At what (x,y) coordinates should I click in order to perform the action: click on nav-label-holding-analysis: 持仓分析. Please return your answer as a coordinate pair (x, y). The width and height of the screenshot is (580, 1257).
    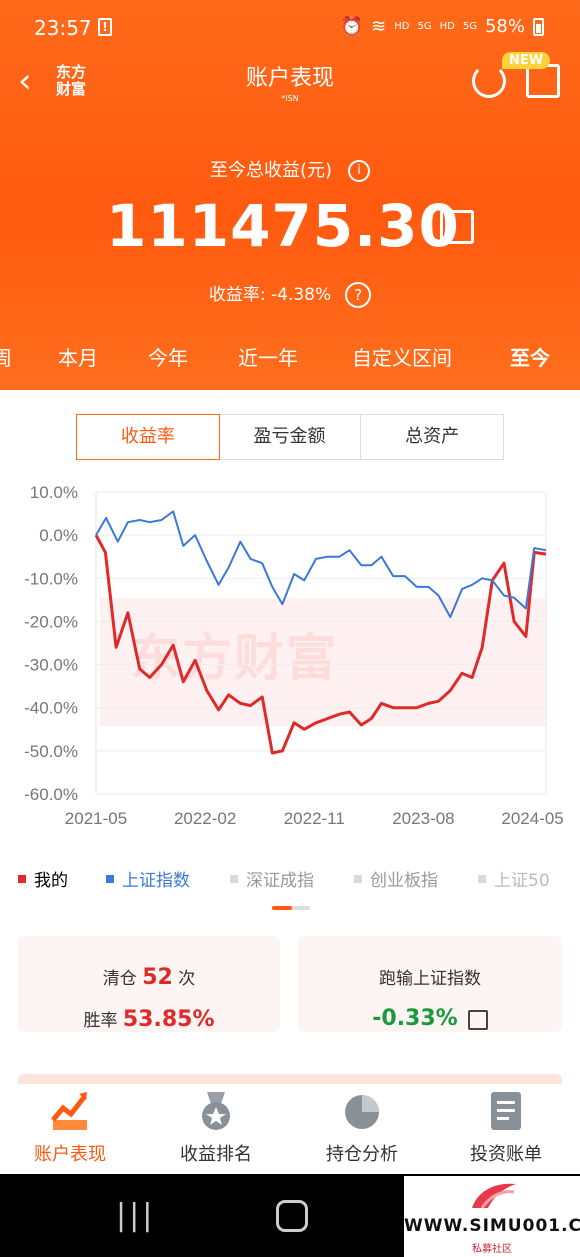
    Looking at the image, I should click on (362, 1154).